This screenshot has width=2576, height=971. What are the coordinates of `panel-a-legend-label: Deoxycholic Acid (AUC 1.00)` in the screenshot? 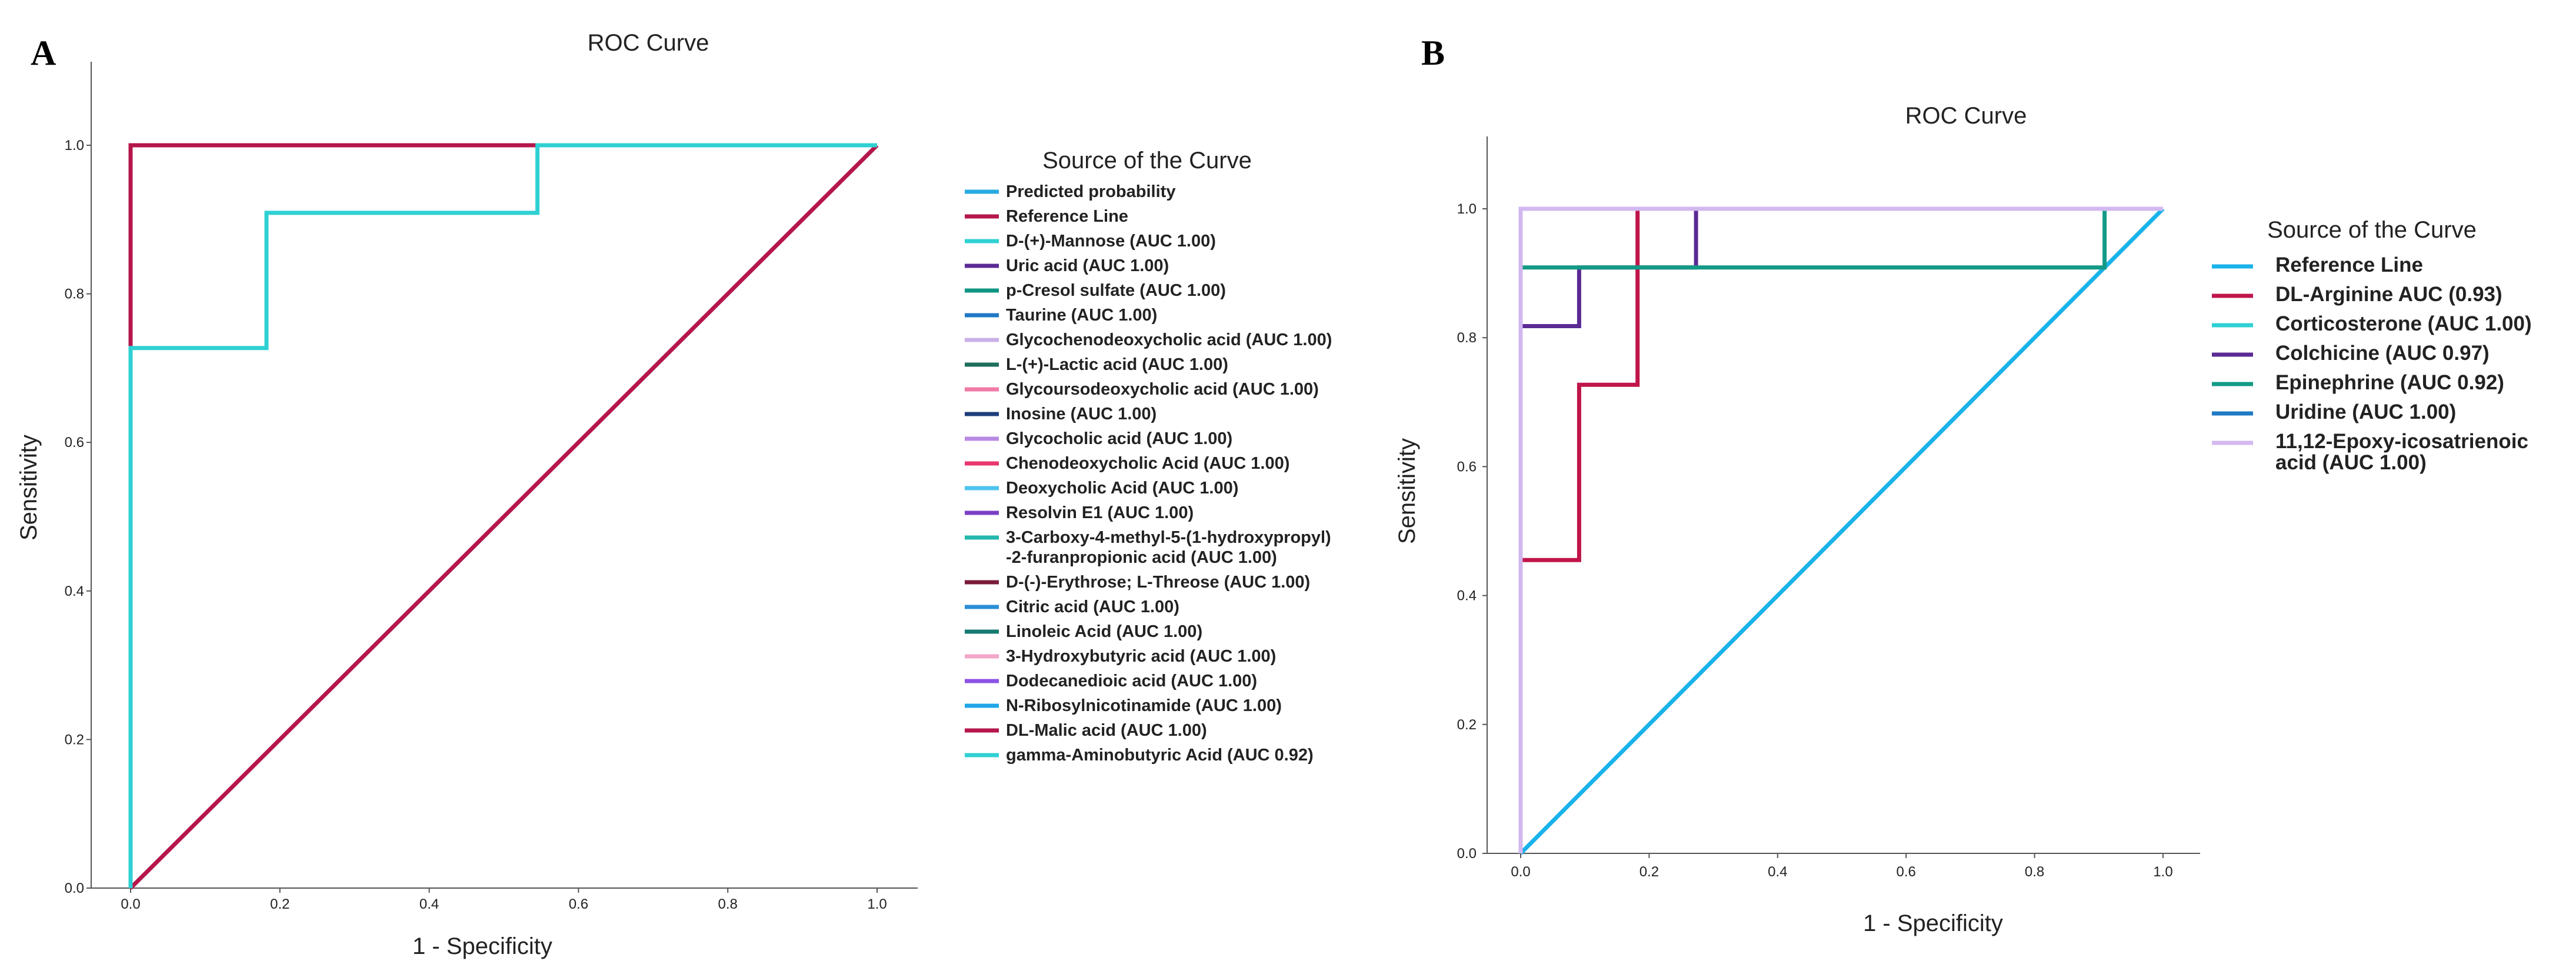 It's located at (1122, 488).